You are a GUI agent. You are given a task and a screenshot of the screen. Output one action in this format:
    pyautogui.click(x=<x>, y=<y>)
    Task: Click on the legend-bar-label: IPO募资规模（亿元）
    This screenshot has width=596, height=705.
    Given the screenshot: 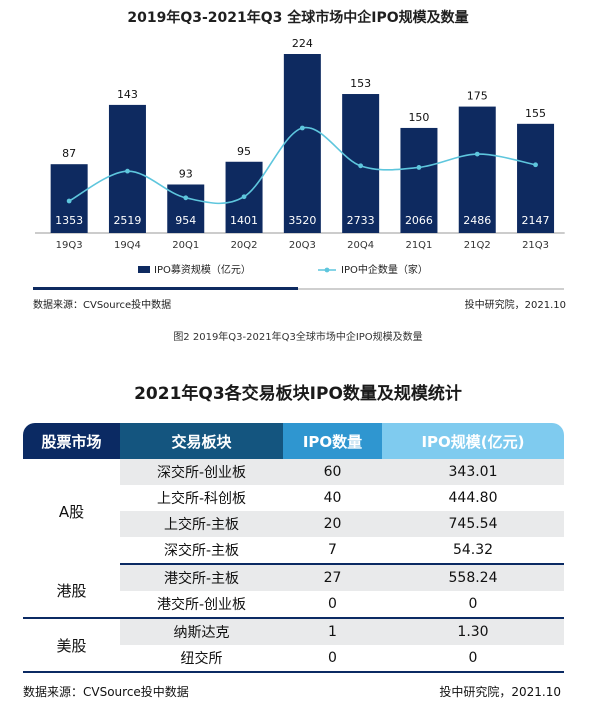 What is the action you would take?
    pyautogui.click(x=202, y=269)
    